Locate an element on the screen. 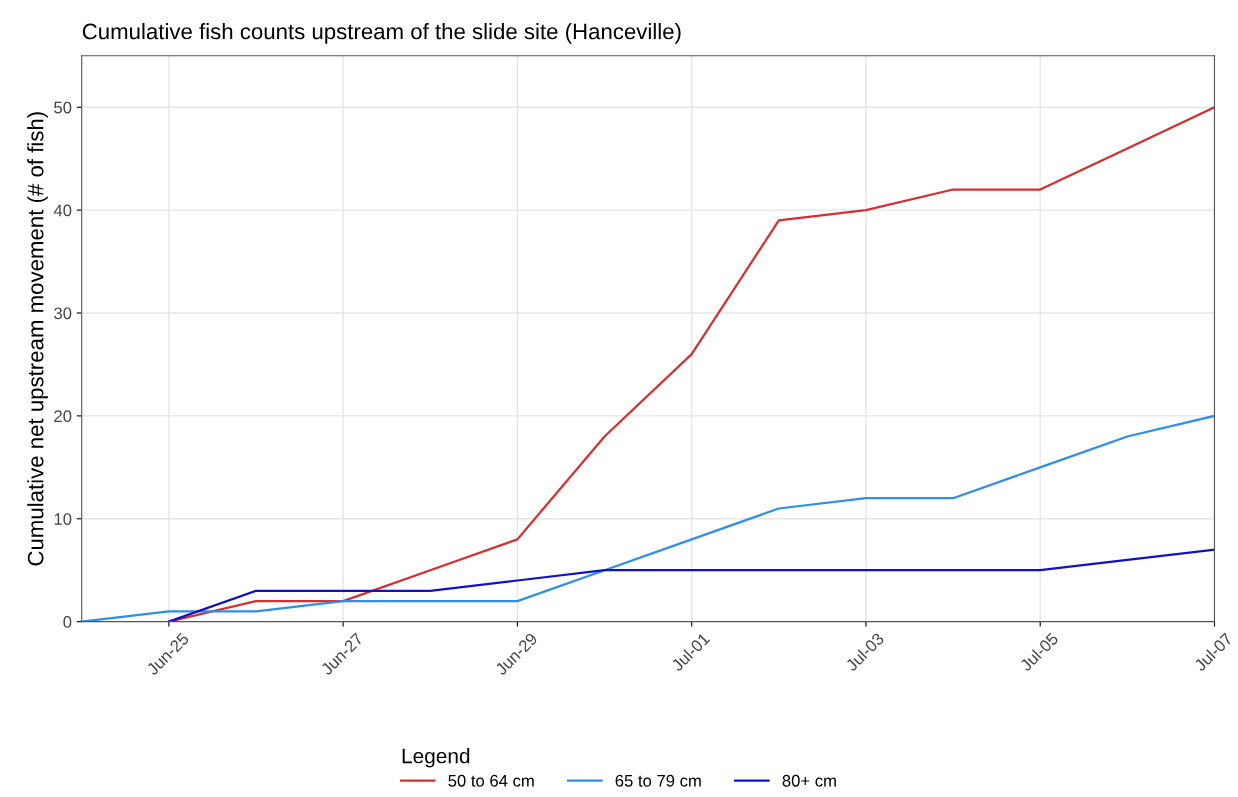  chart-title: Cumulative fish counts upstream of the slide site (Hanceville) is located at coordinates (381, 33).